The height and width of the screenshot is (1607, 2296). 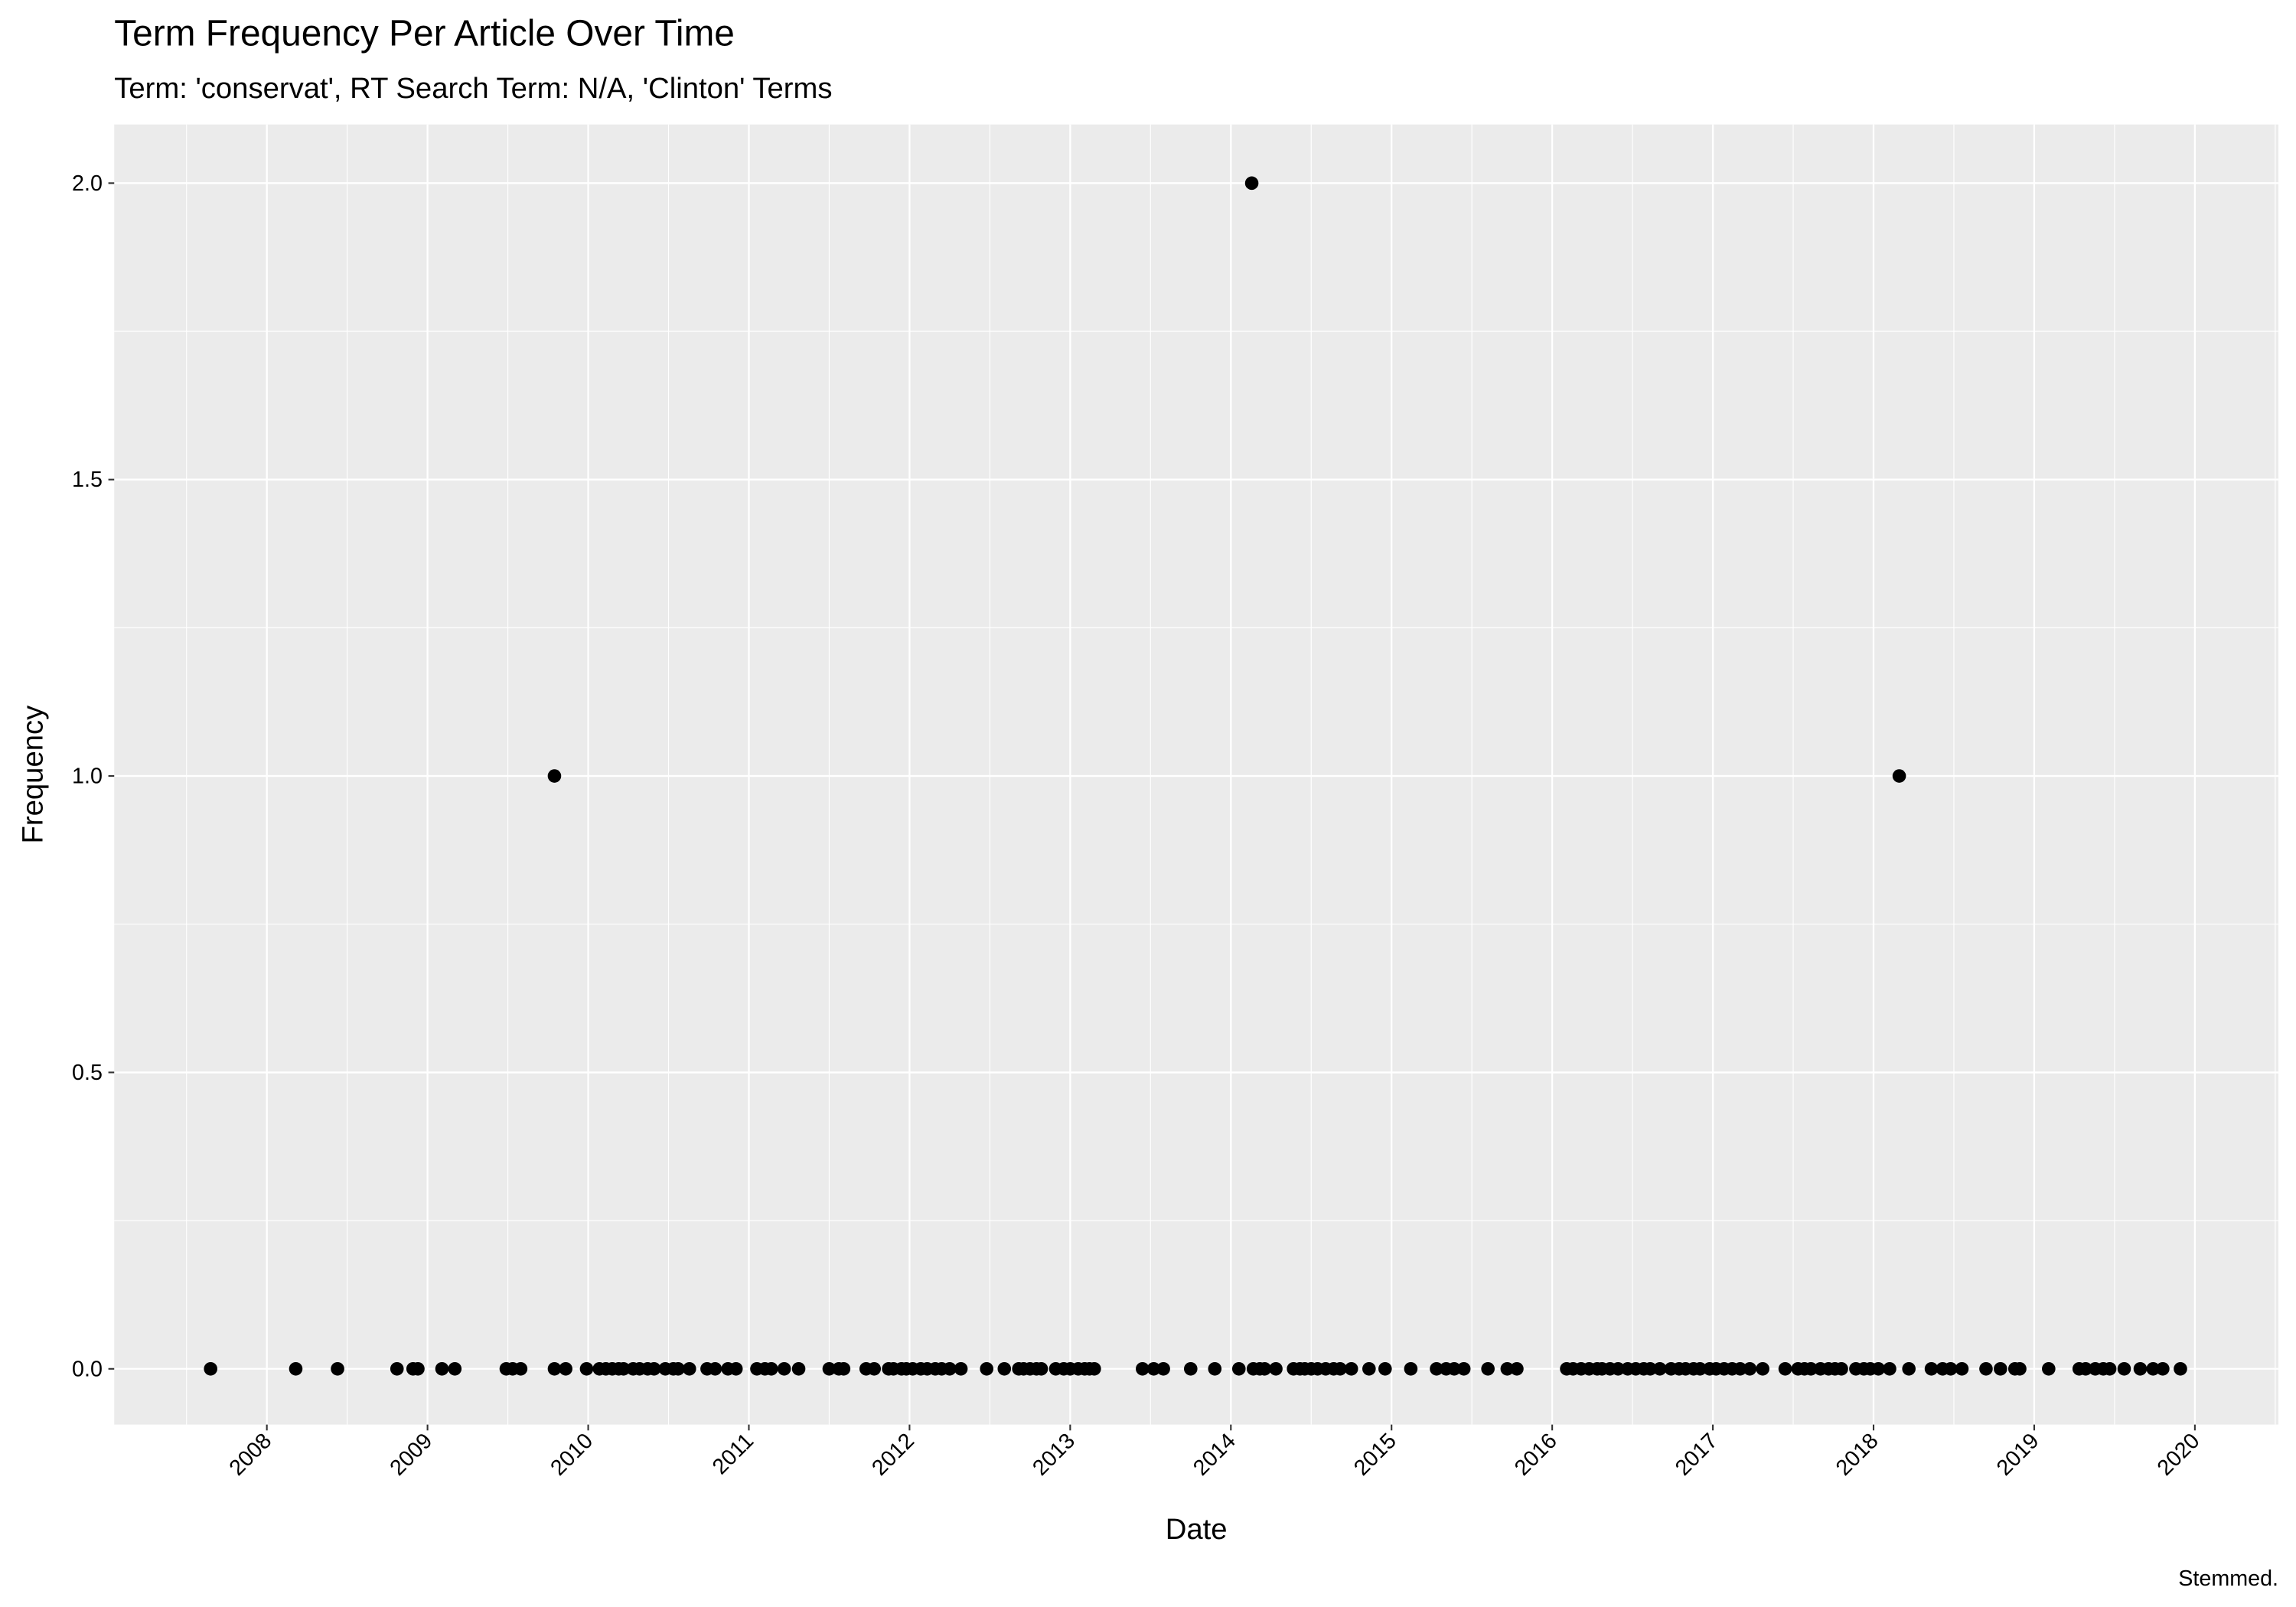 I want to click on y-tick-label: 1.0, so click(x=87, y=776).